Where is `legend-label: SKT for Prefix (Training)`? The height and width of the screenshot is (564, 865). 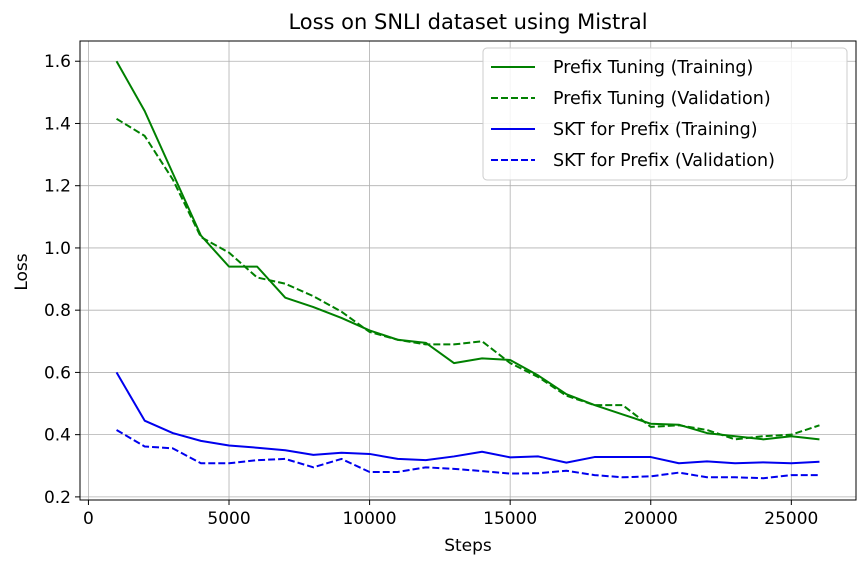
legend-label: SKT for Prefix (Training) is located at coordinates (655, 130).